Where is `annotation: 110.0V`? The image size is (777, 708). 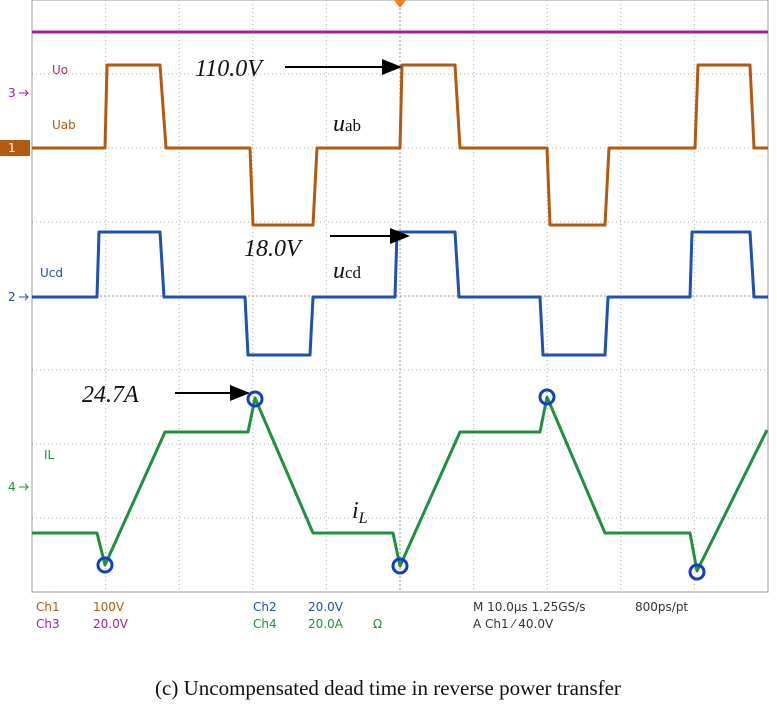
annotation: 110.0V is located at coordinates (229, 69).